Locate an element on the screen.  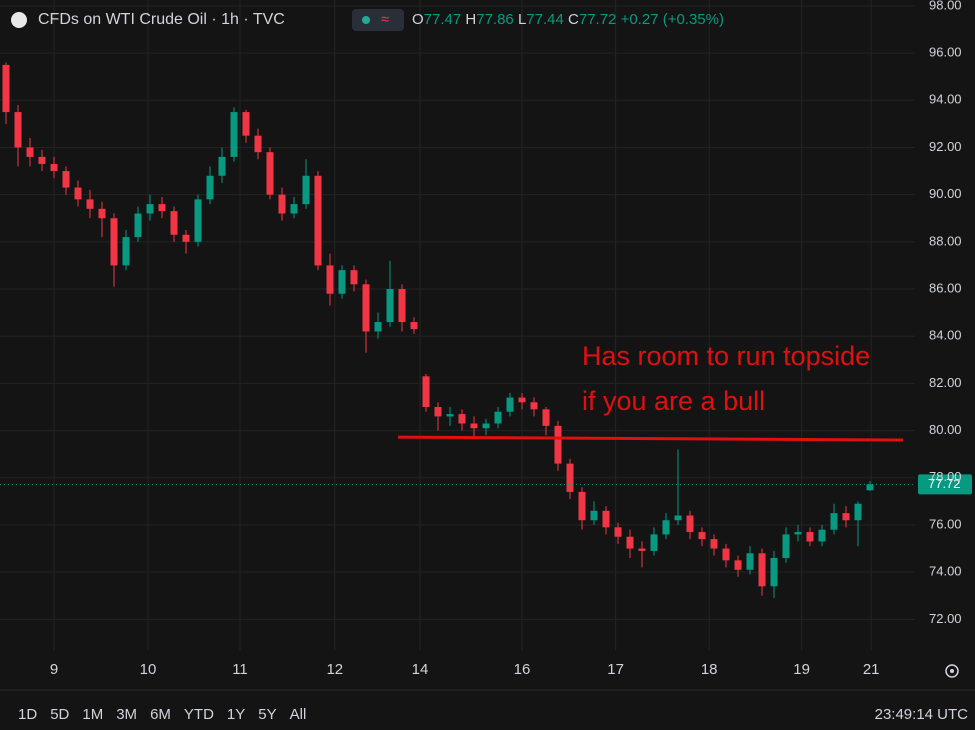
y-tick-label: 86.00 is located at coordinates (945, 287).